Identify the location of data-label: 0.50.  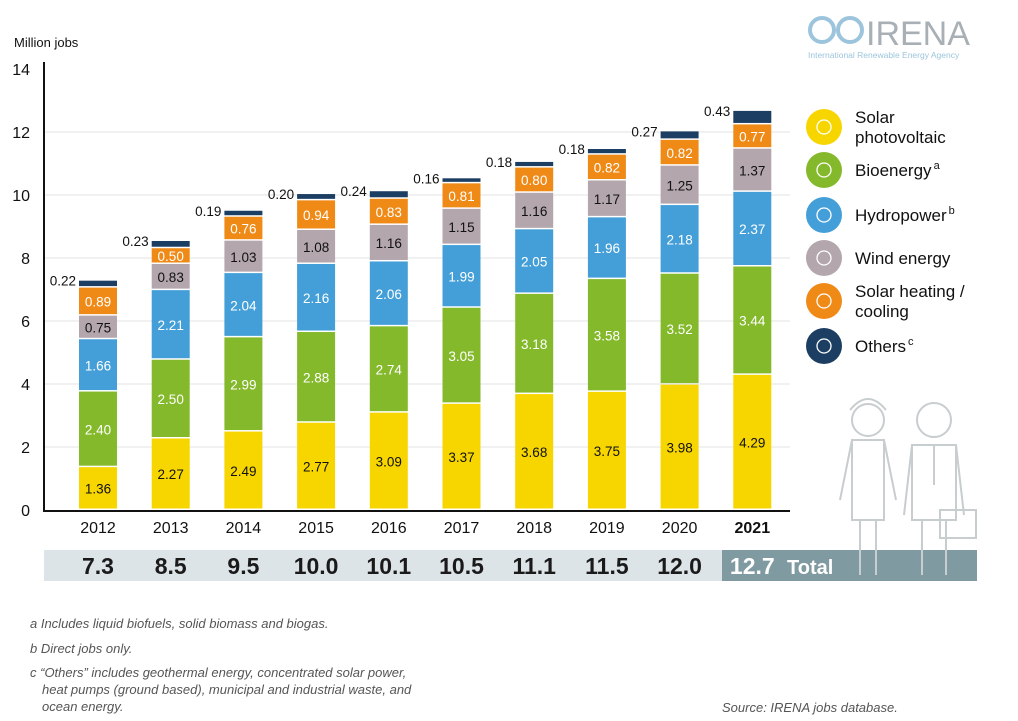
(171, 256).